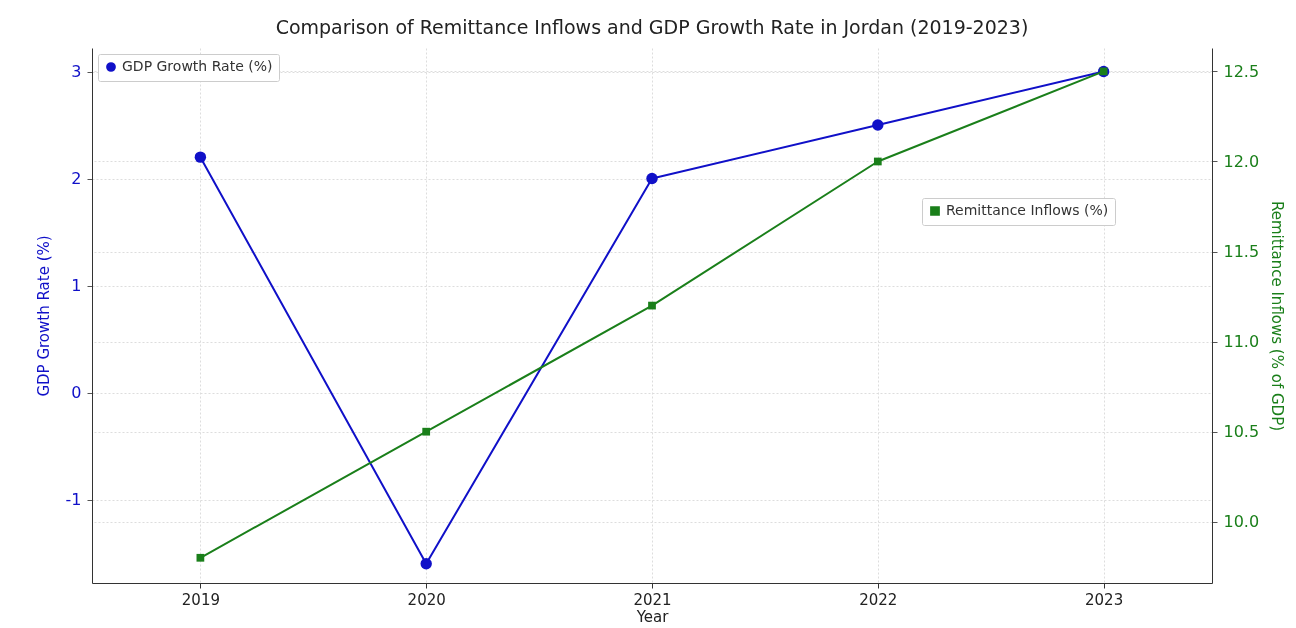 This screenshot has height=628, width=1296. Describe the element at coordinates (43, 316) in the screenshot. I see `y-axis-title: GDP Growth Rate (%)` at that location.